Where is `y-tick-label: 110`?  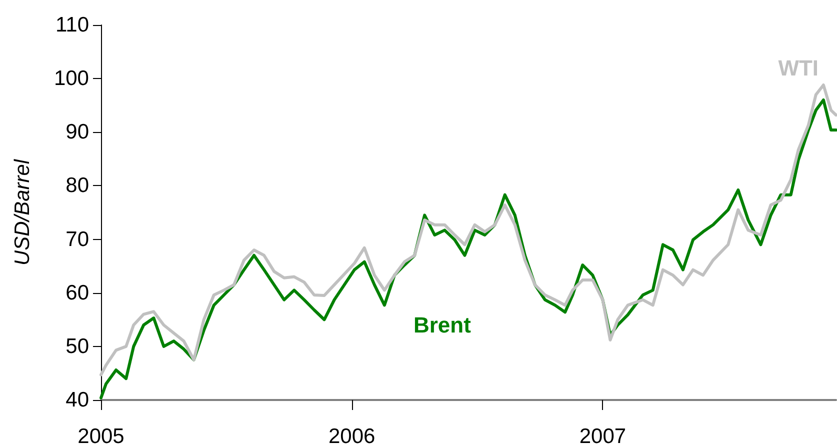 y-tick-label: 110 is located at coordinates (72, 25).